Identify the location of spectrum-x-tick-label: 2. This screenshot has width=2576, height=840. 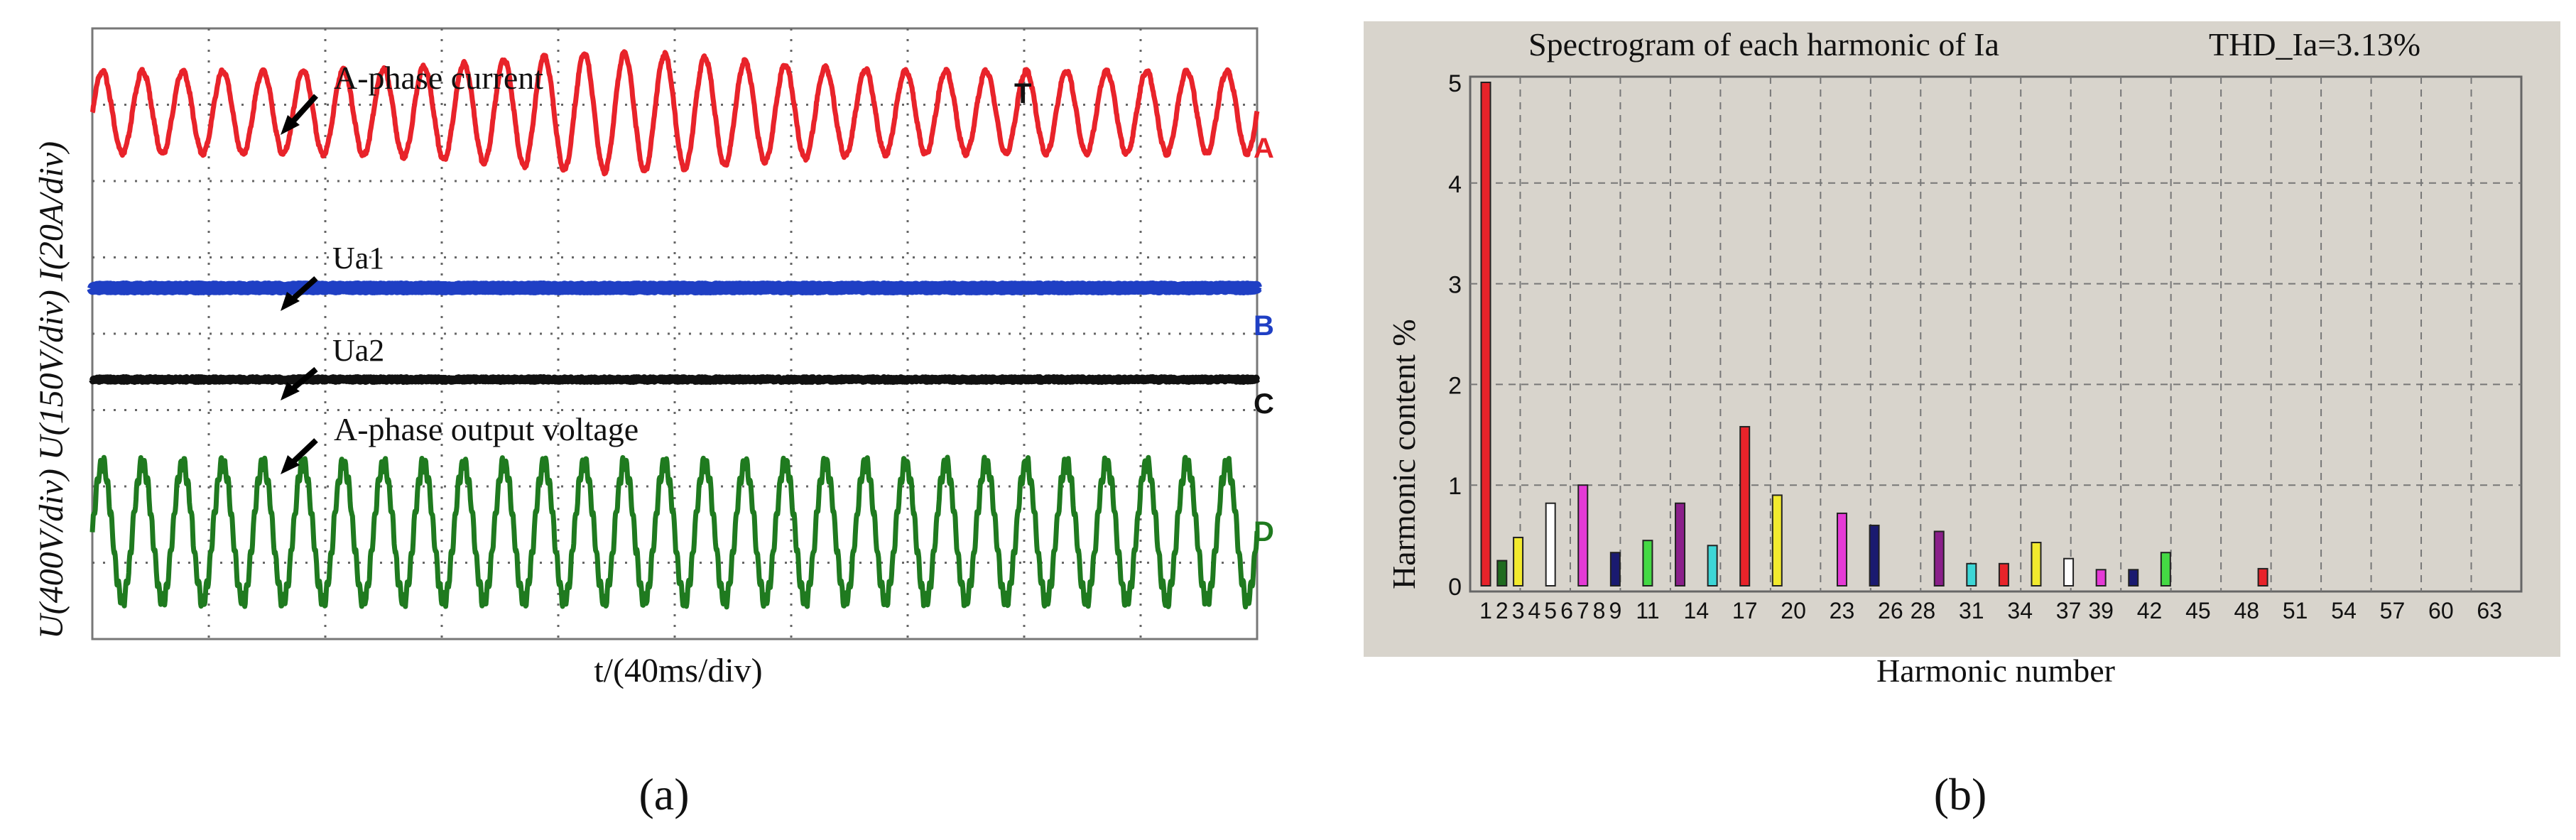
(1502, 610).